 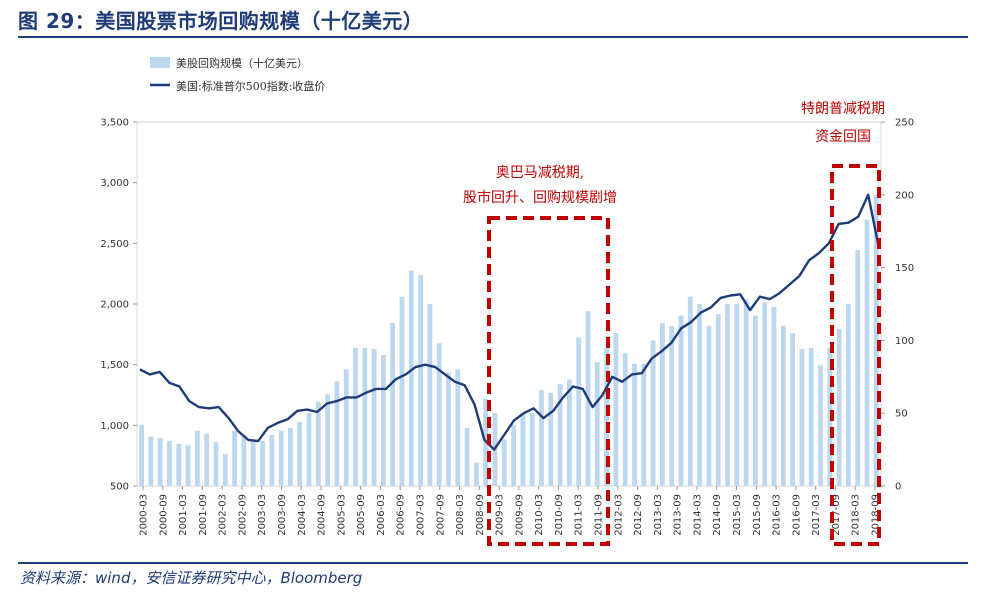 I want to click on x-tick-label: 2006-09, so click(x=401, y=515).